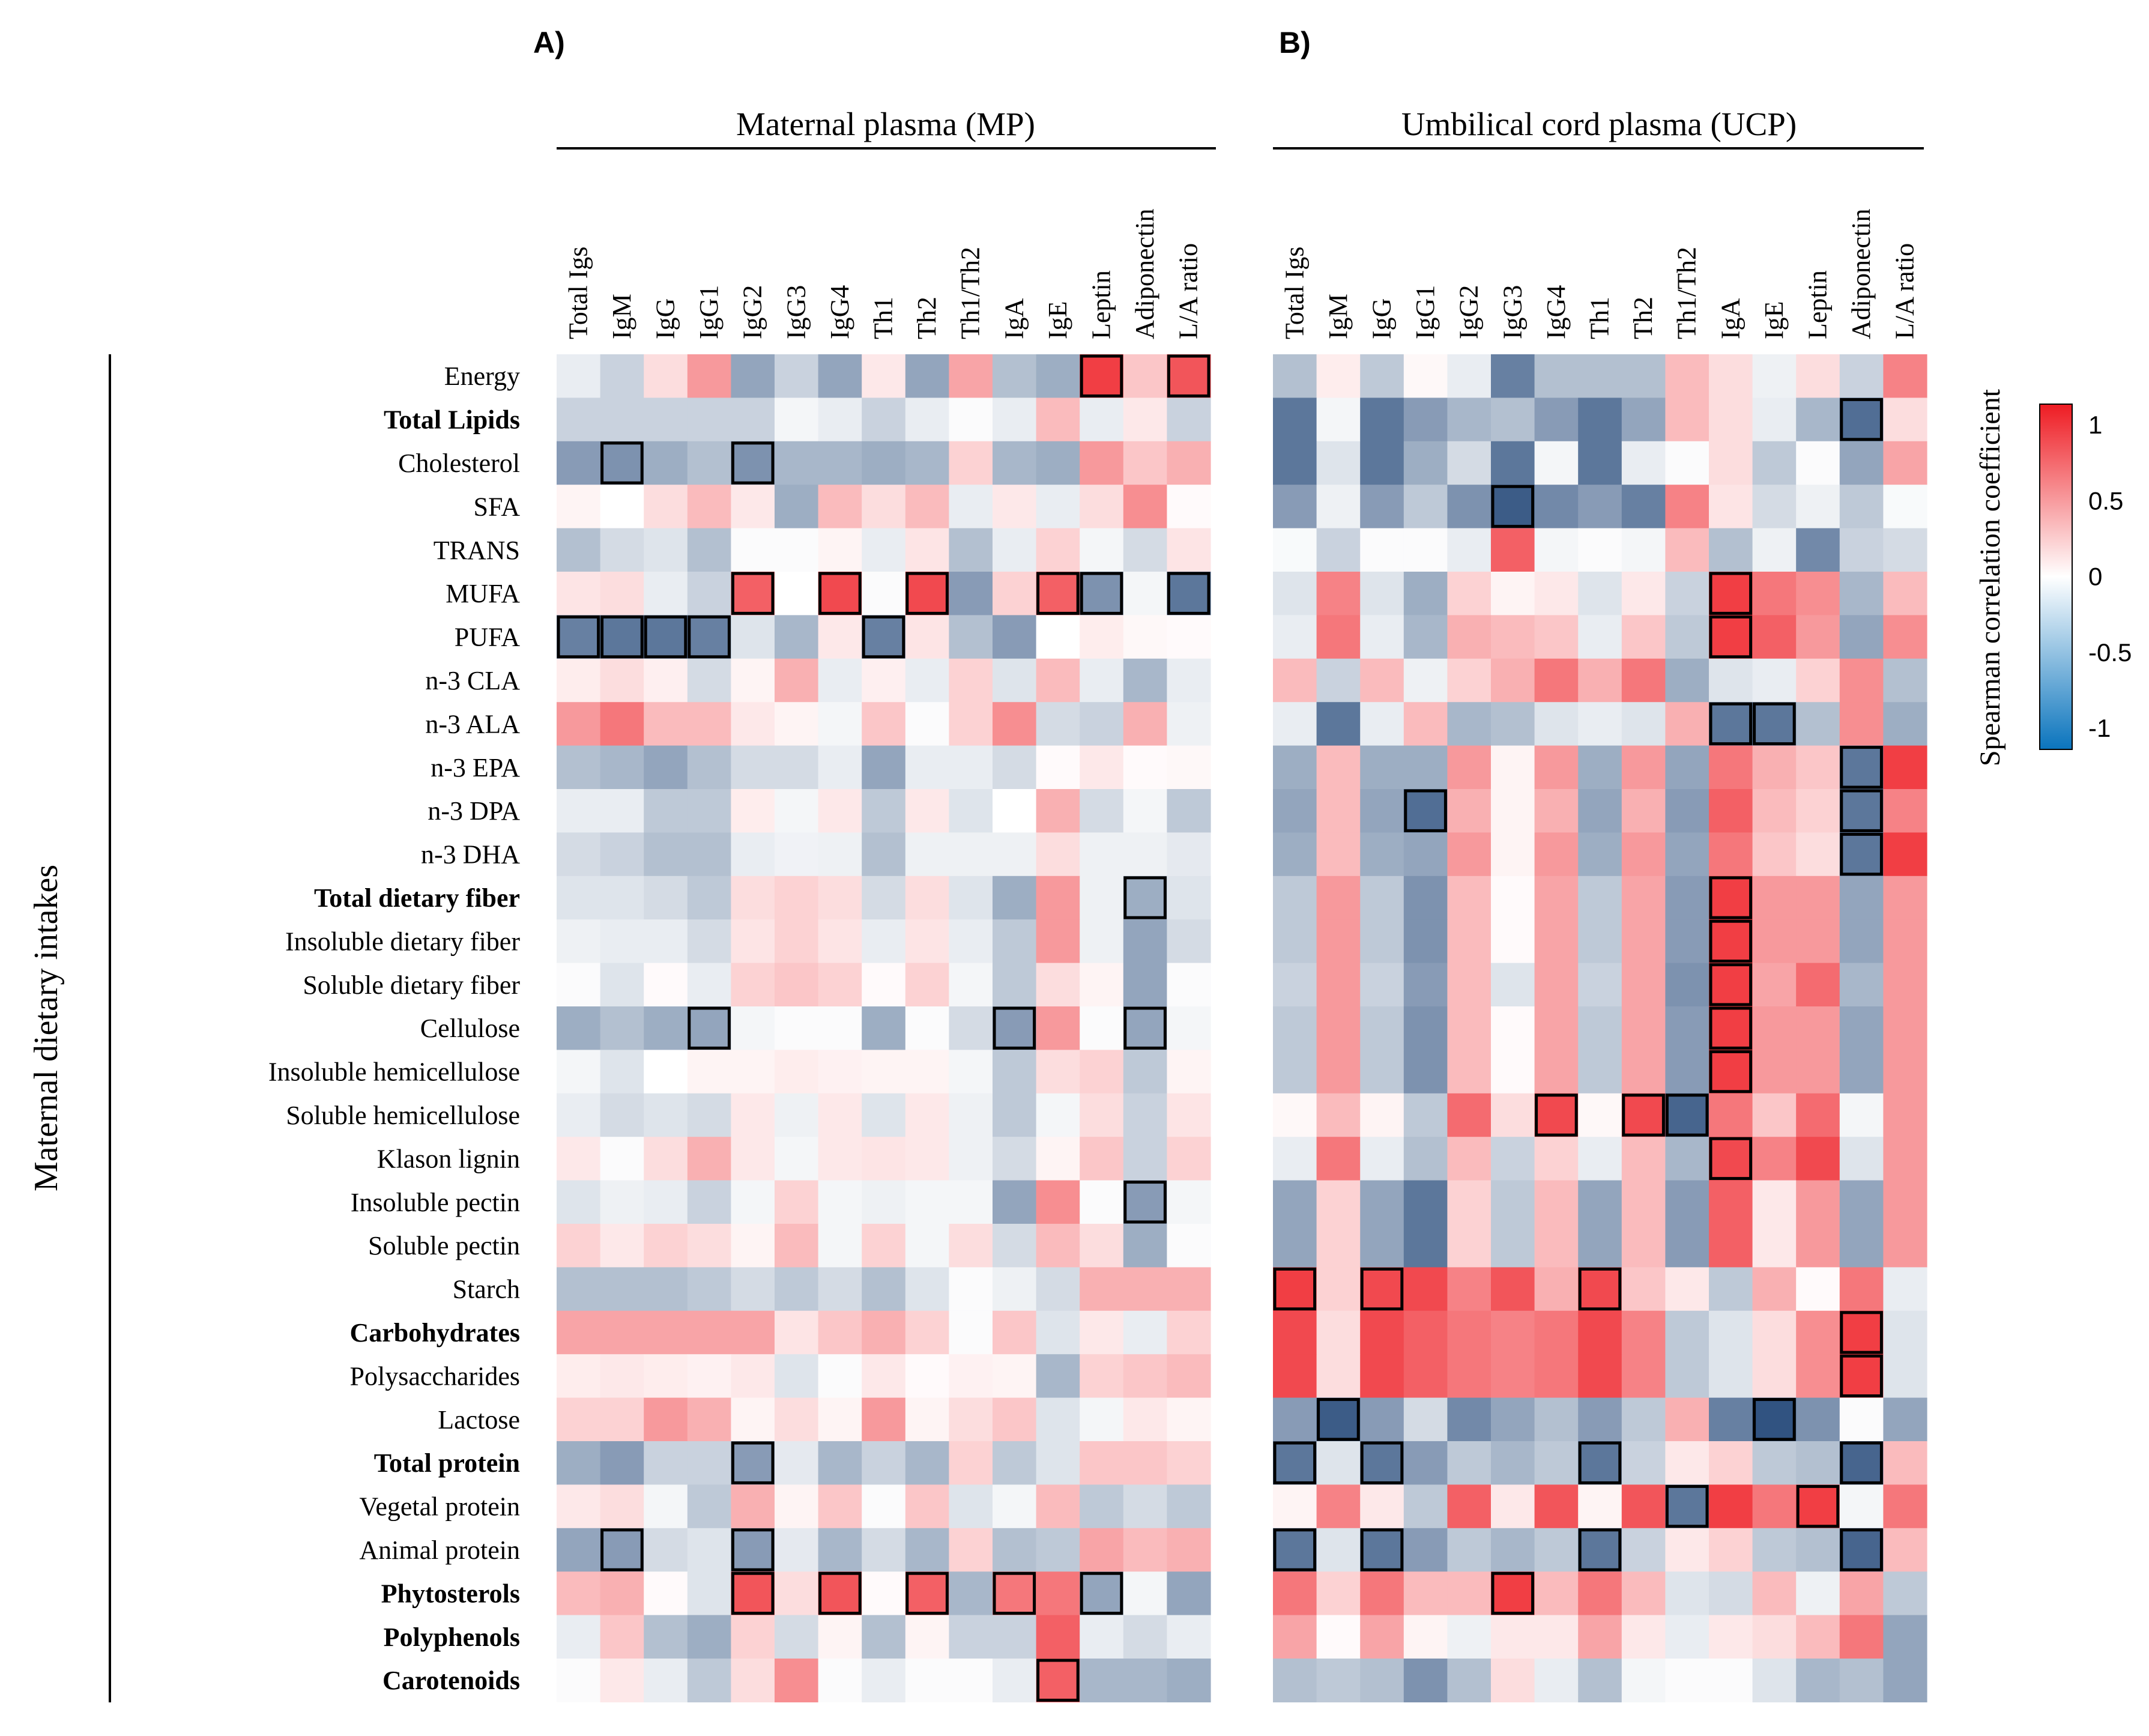 The width and height of the screenshot is (2149, 1736). I want to click on panel-b-title: Umbilical cord plasma (UCP), so click(1599, 124).